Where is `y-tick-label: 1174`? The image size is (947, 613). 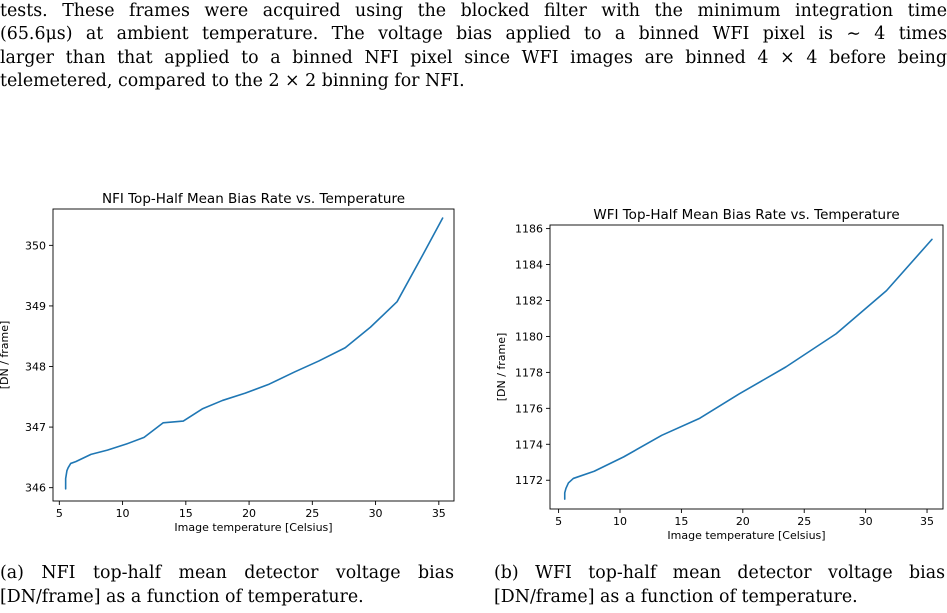
y-tick-label: 1174 is located at coordinates (529, 444).